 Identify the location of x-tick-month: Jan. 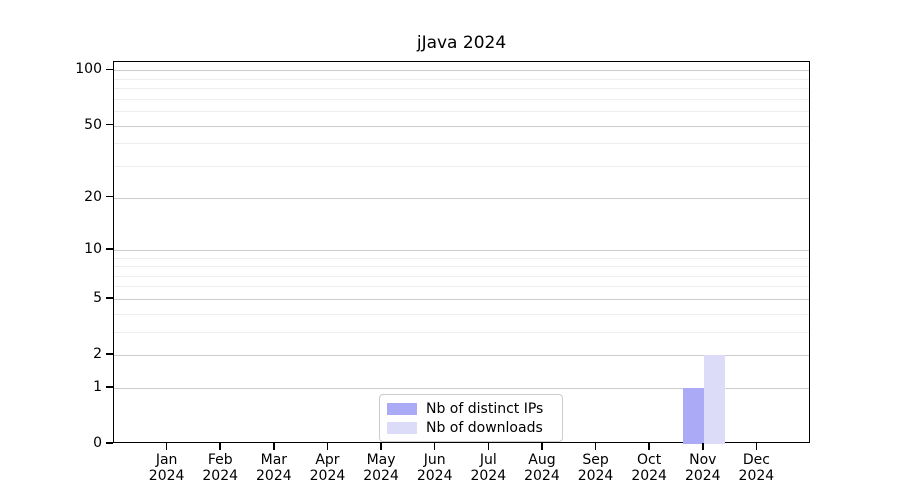
(166, 460).